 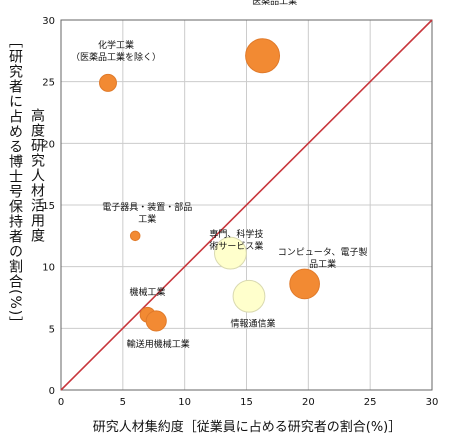 I want to click on bubble-label: 化学工業（医薬品工業を除く）, so click(x=116, y=51).